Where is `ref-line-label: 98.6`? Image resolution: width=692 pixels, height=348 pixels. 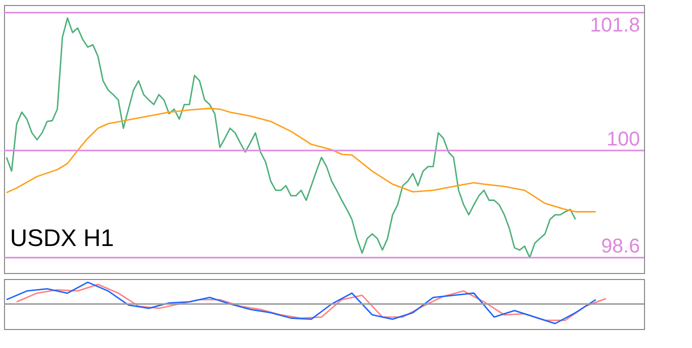
ref-line-label: 98.6 is located at coordinates (620, 247).